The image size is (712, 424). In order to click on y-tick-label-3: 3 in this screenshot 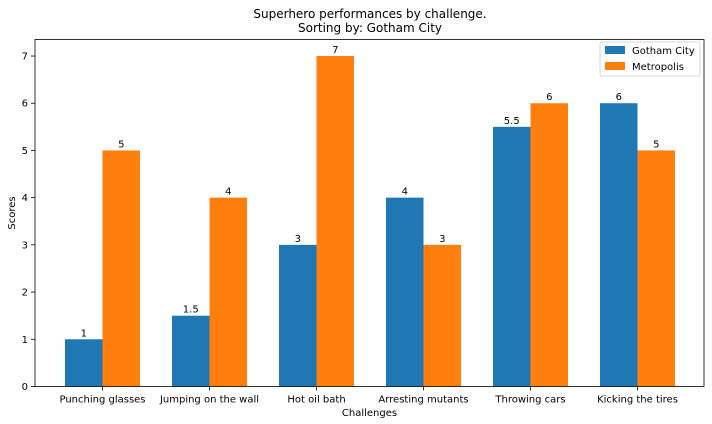, I will do `click(25, 245)`.